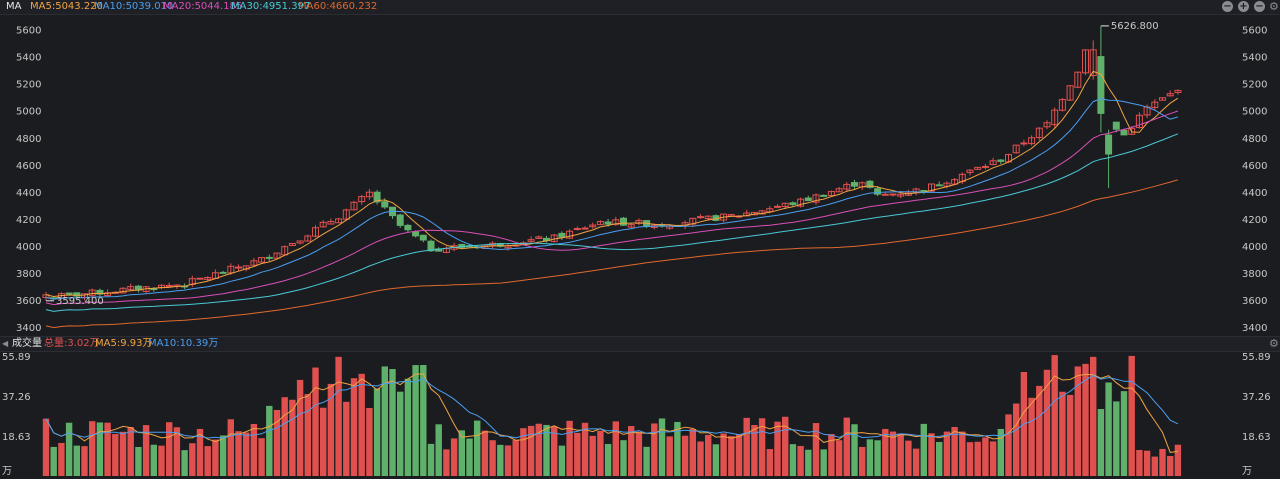 The image size is (1280, 479). What do you see at coordinates (1243, 6) in the screenshot?
I see `plus-icon: +` at bounding box center [1243, 6].